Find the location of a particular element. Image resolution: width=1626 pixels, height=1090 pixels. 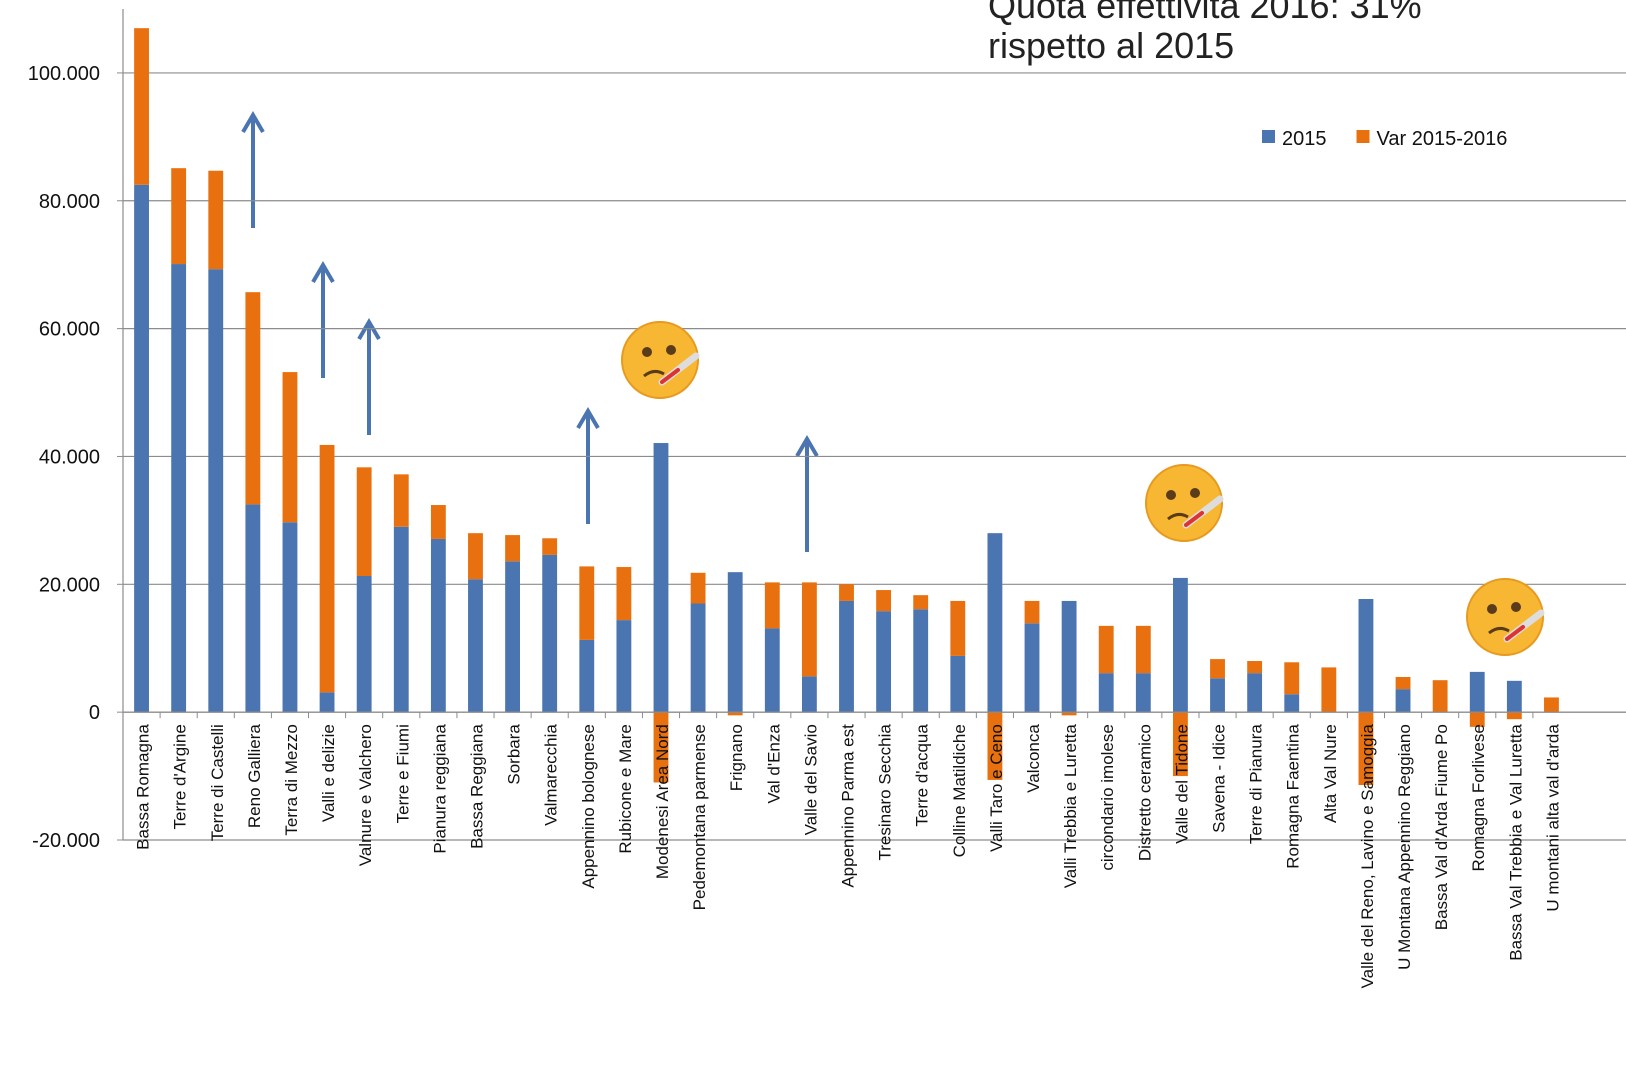

x-tick-label: Valle del Reno, Lavino e Samoggia is located at coordinates (1367, 856).